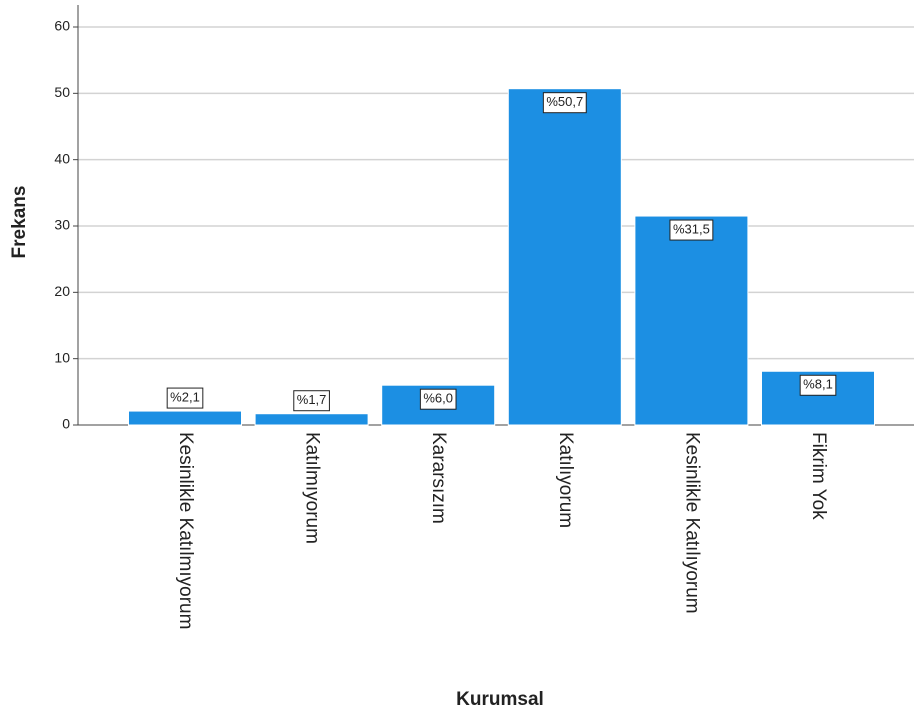 The height and width of the screenshot is (722, 914). Describe the element at coordinates (62, 26) in the screenshot. I see `y-tick-label: 60` at that location.